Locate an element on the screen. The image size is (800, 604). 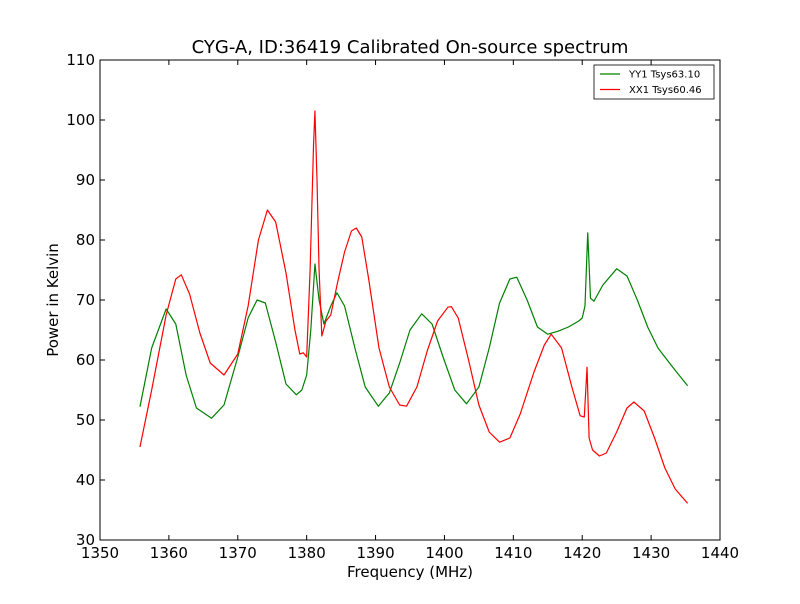
legend-label-1: YY1 Tsys63.10 is located at coordinates (664, 75).